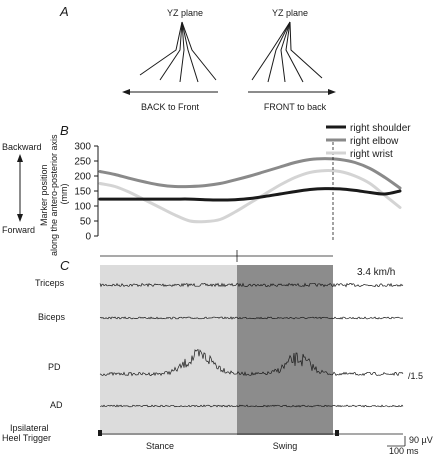 This screenshot has width=435, height=455. What do you see at coordinates (64, 194) in the screenshot?
I see `y-axis-title-line-3: (mm)` at bounding box center [64, 194].